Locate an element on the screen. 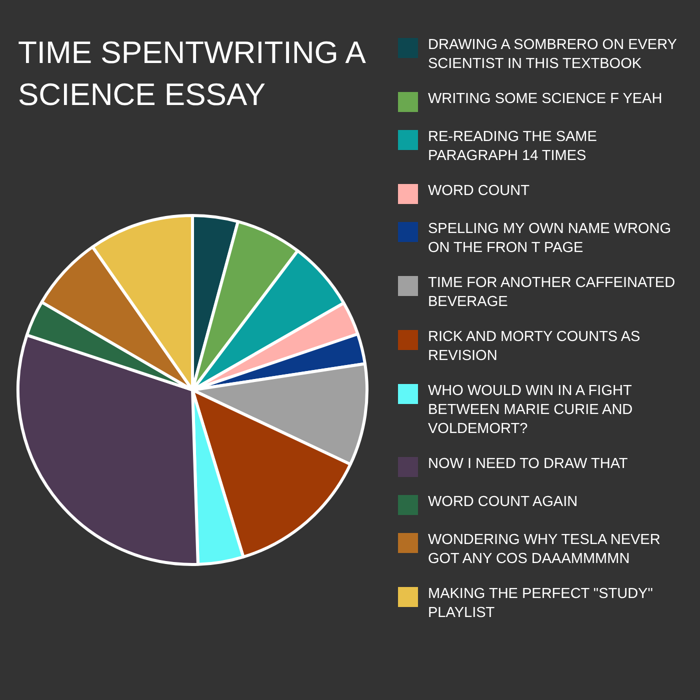  legend-label: WORD COUNT AGAIN is located at coordinates (503, 502).